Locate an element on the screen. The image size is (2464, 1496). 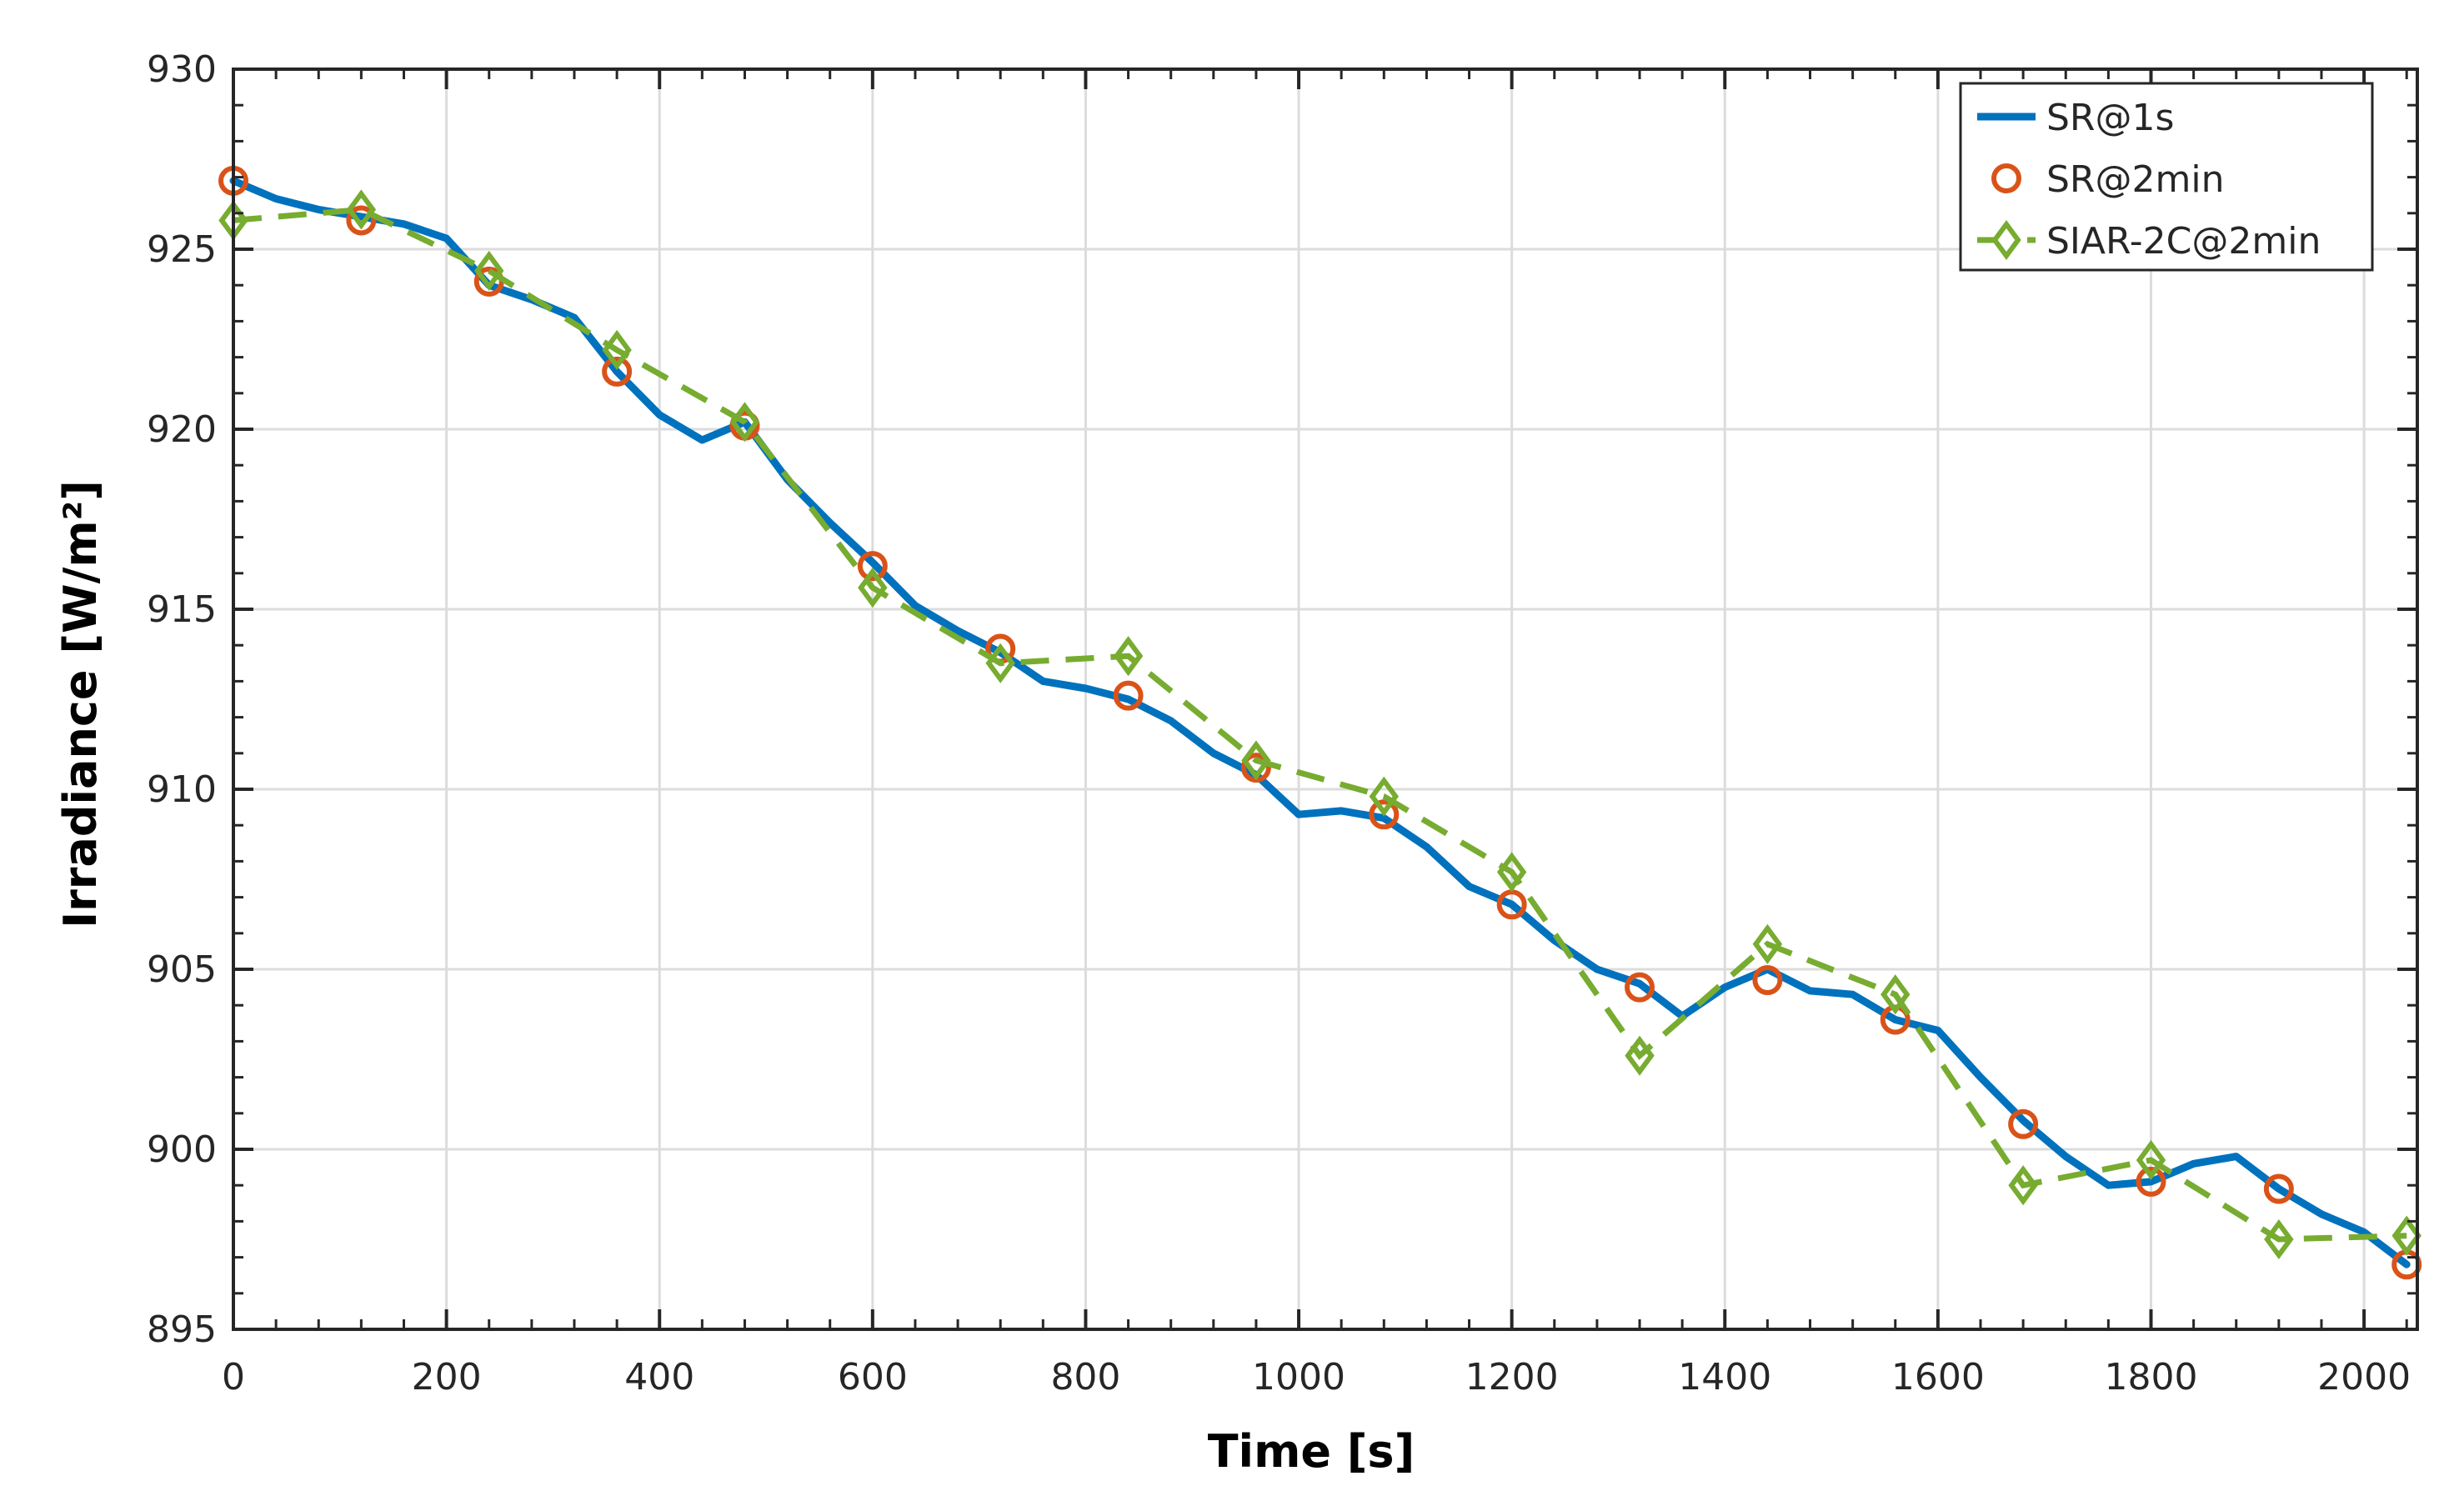
y-axis-title: Irradiance [W/m²] is located at coordinates (81, 704).